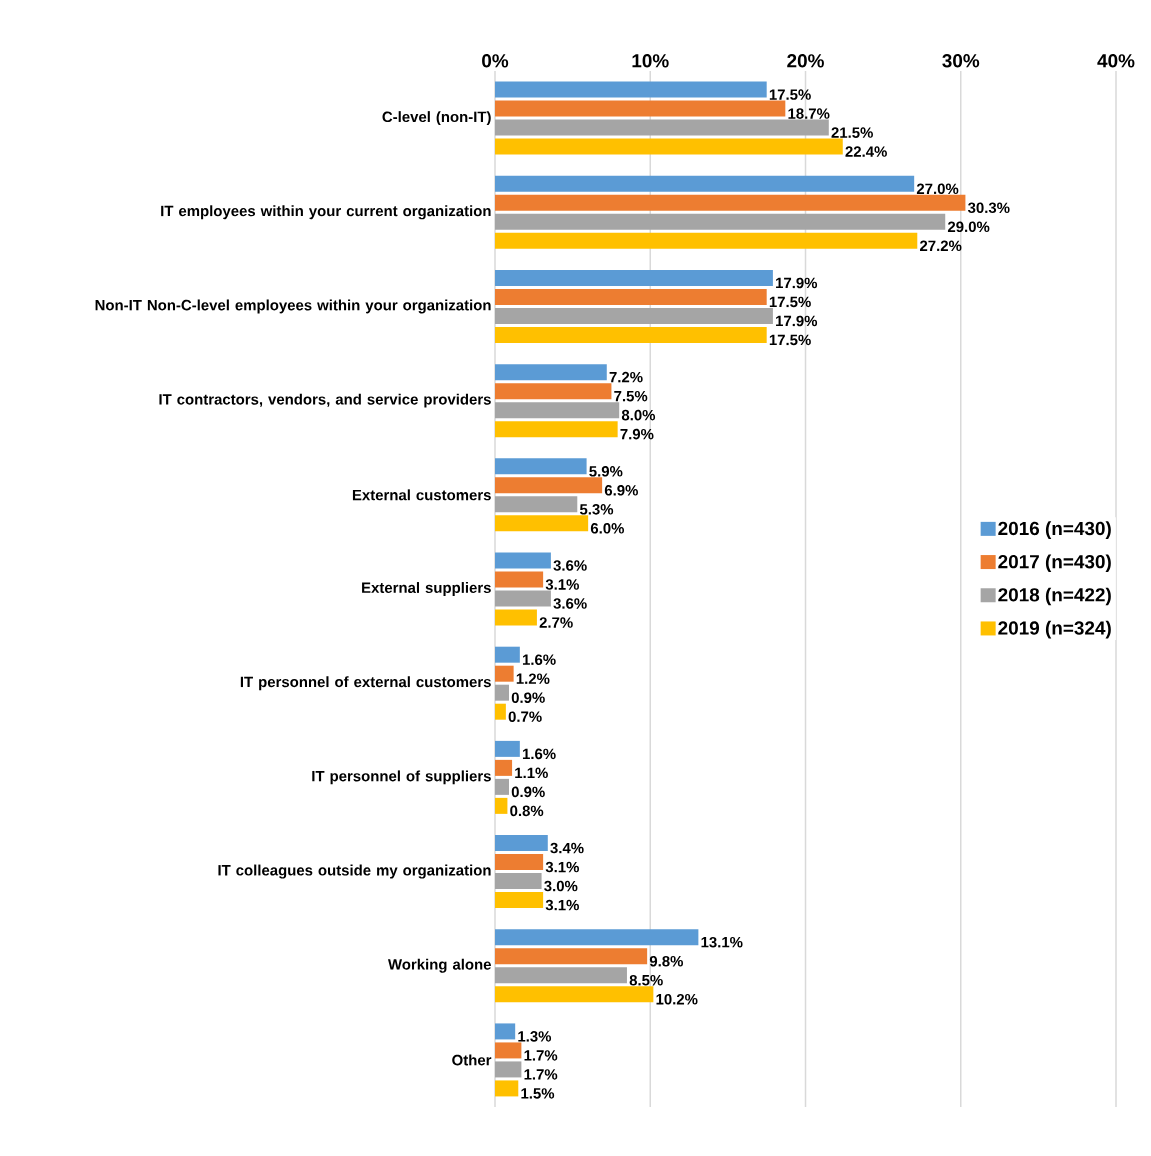 Image resolution: width=1151 pixels, height=1156 pixels. What do you see at coordinates (567, 848) in the screenshot?
I see `data-label: 3.4%` at bounding box center [567, 848].